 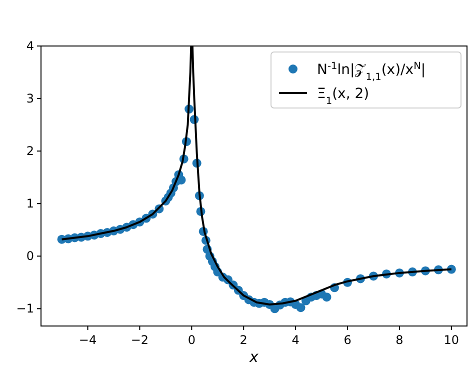 I want to click on y-tick-label: 3, so click(x=30, y=99).